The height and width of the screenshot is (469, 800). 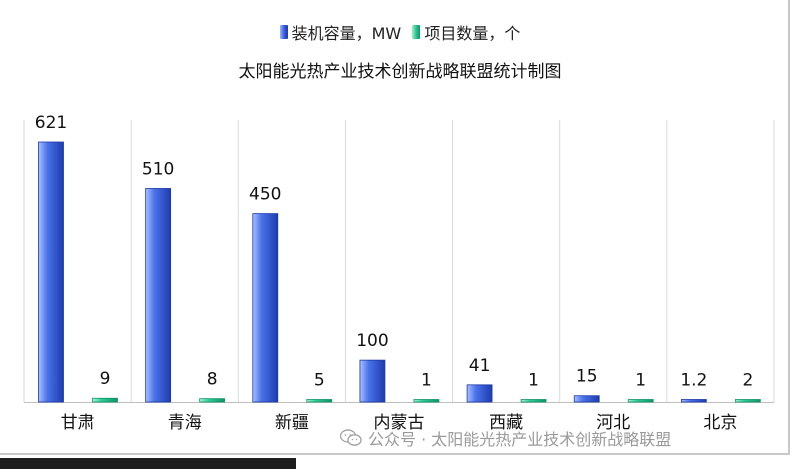 I want to click on data-label: 9, so click(x=105, y=379).